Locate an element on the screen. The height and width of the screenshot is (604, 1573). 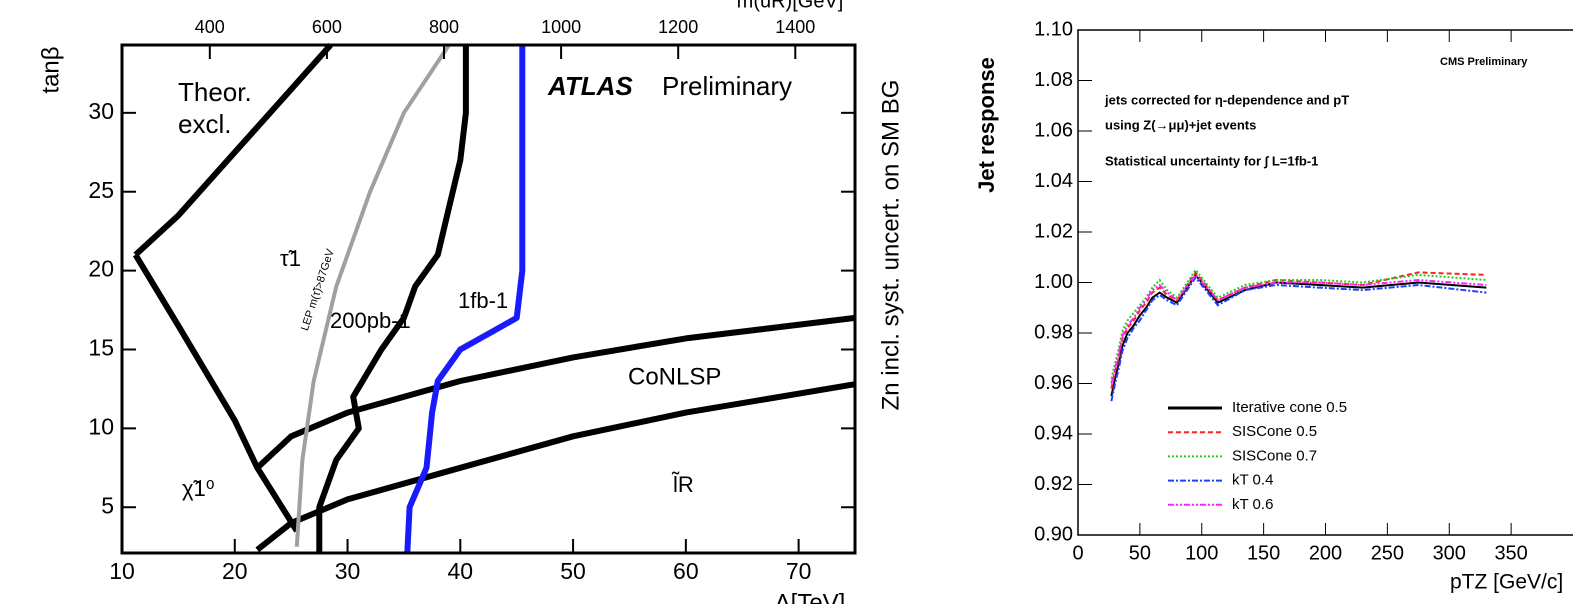
annotation: Preliminary is located at coordinates (727, 86).